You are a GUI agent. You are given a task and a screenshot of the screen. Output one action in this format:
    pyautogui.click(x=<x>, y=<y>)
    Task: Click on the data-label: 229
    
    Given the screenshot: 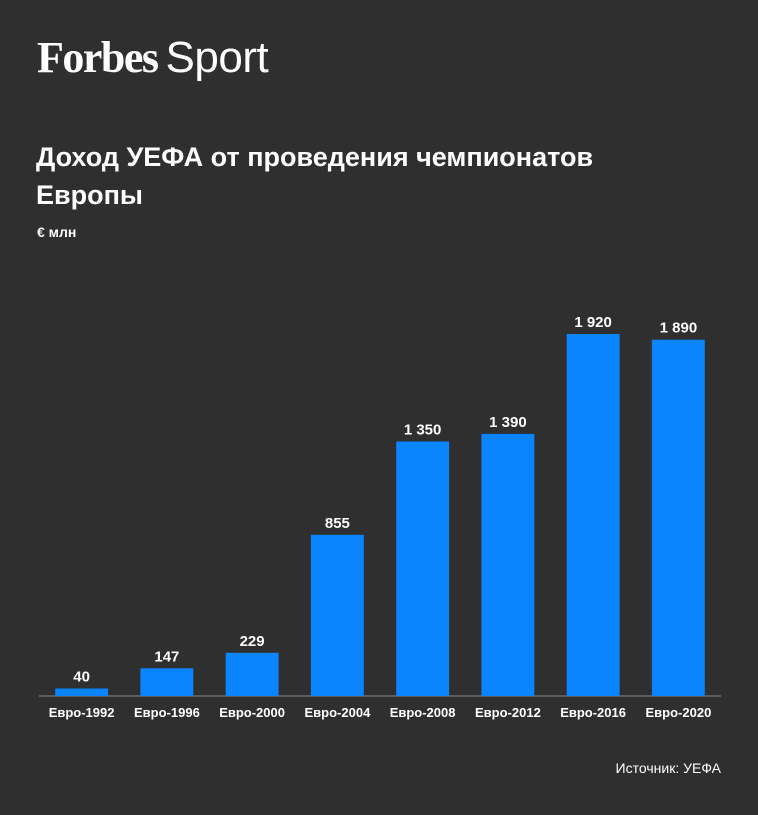 What is the action you would take?
    pyautogui.click(x=252, y=641)
    